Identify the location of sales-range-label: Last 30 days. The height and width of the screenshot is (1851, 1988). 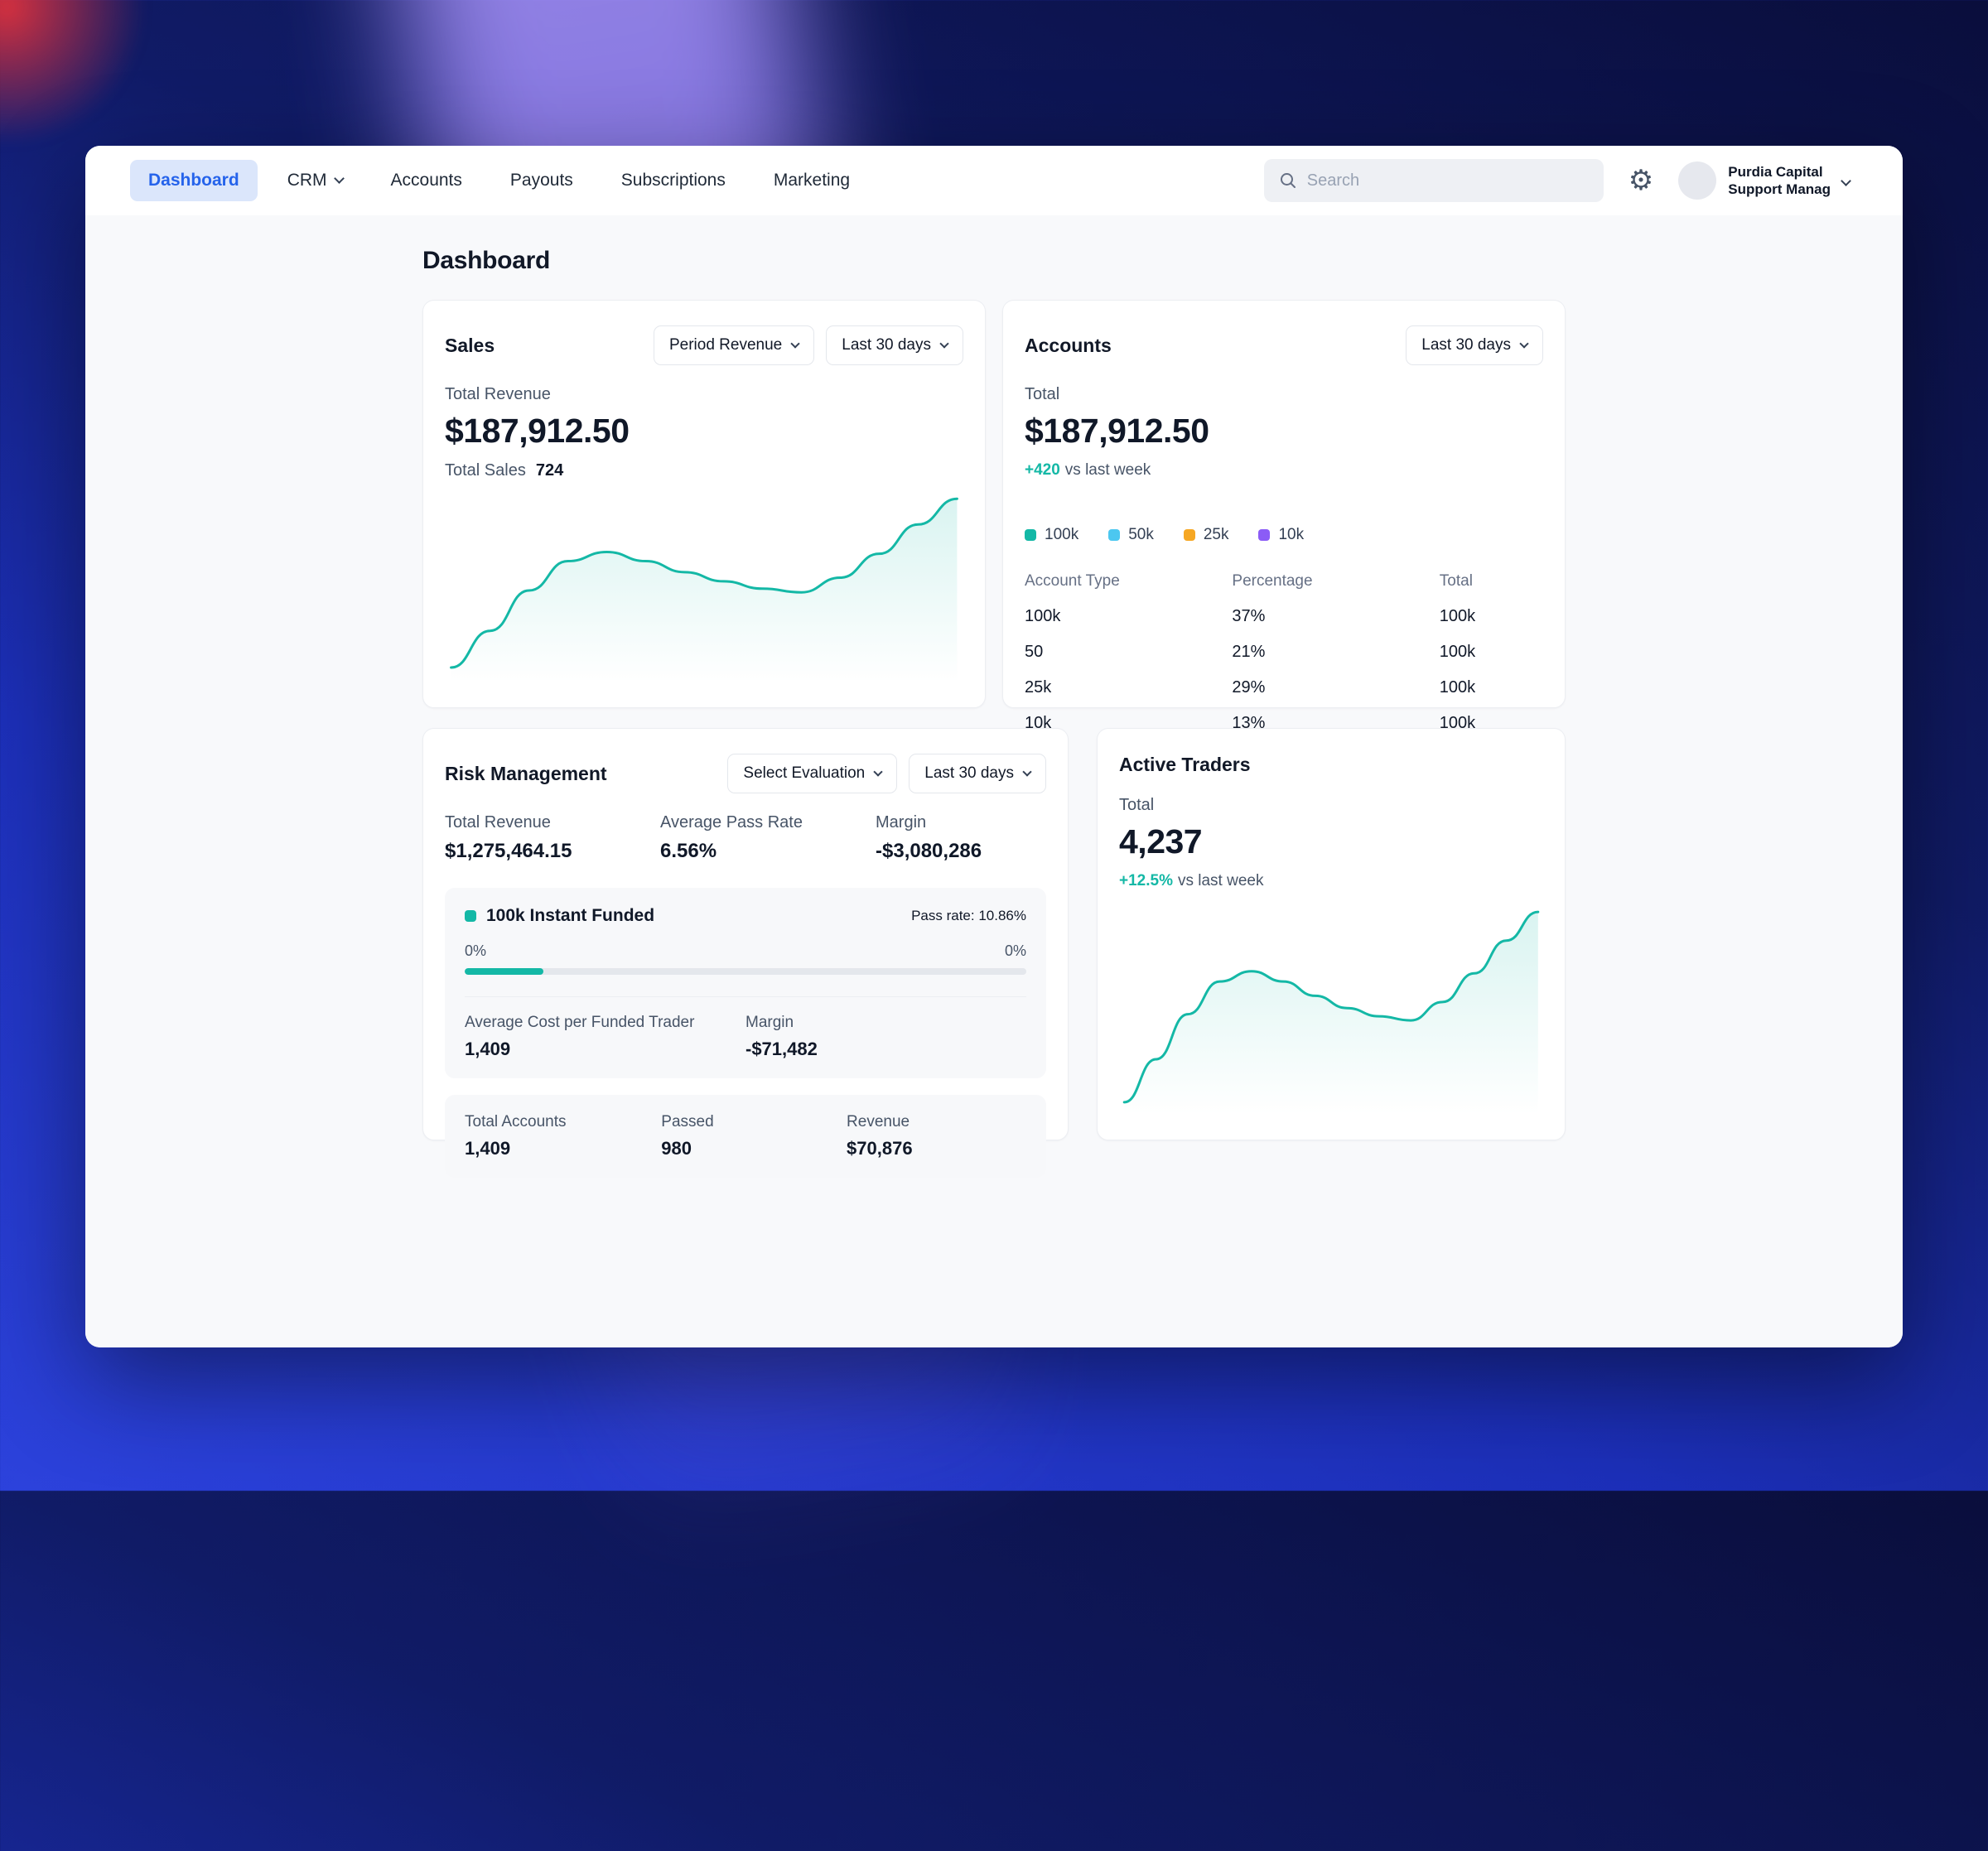
(886, 345).